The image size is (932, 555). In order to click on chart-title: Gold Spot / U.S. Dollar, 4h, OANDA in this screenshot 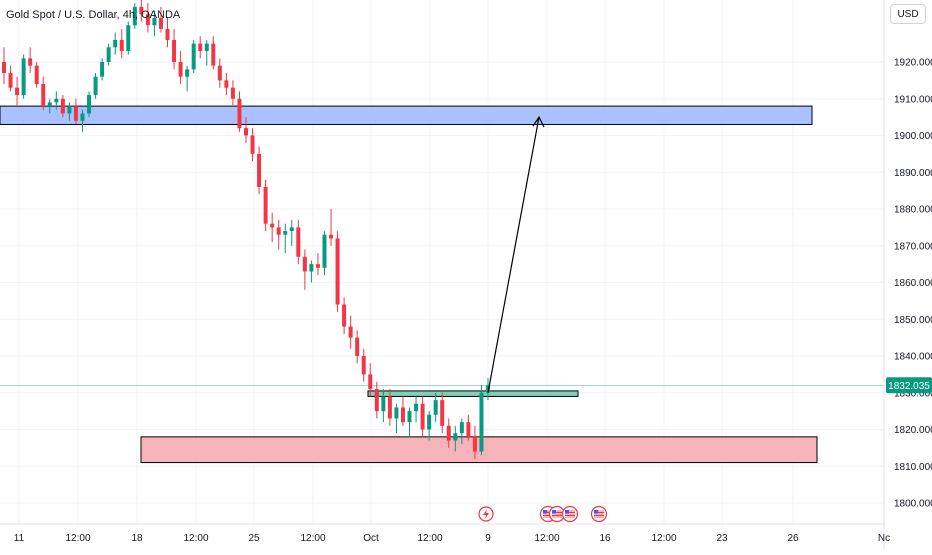, I will do `click(93, 15)`.